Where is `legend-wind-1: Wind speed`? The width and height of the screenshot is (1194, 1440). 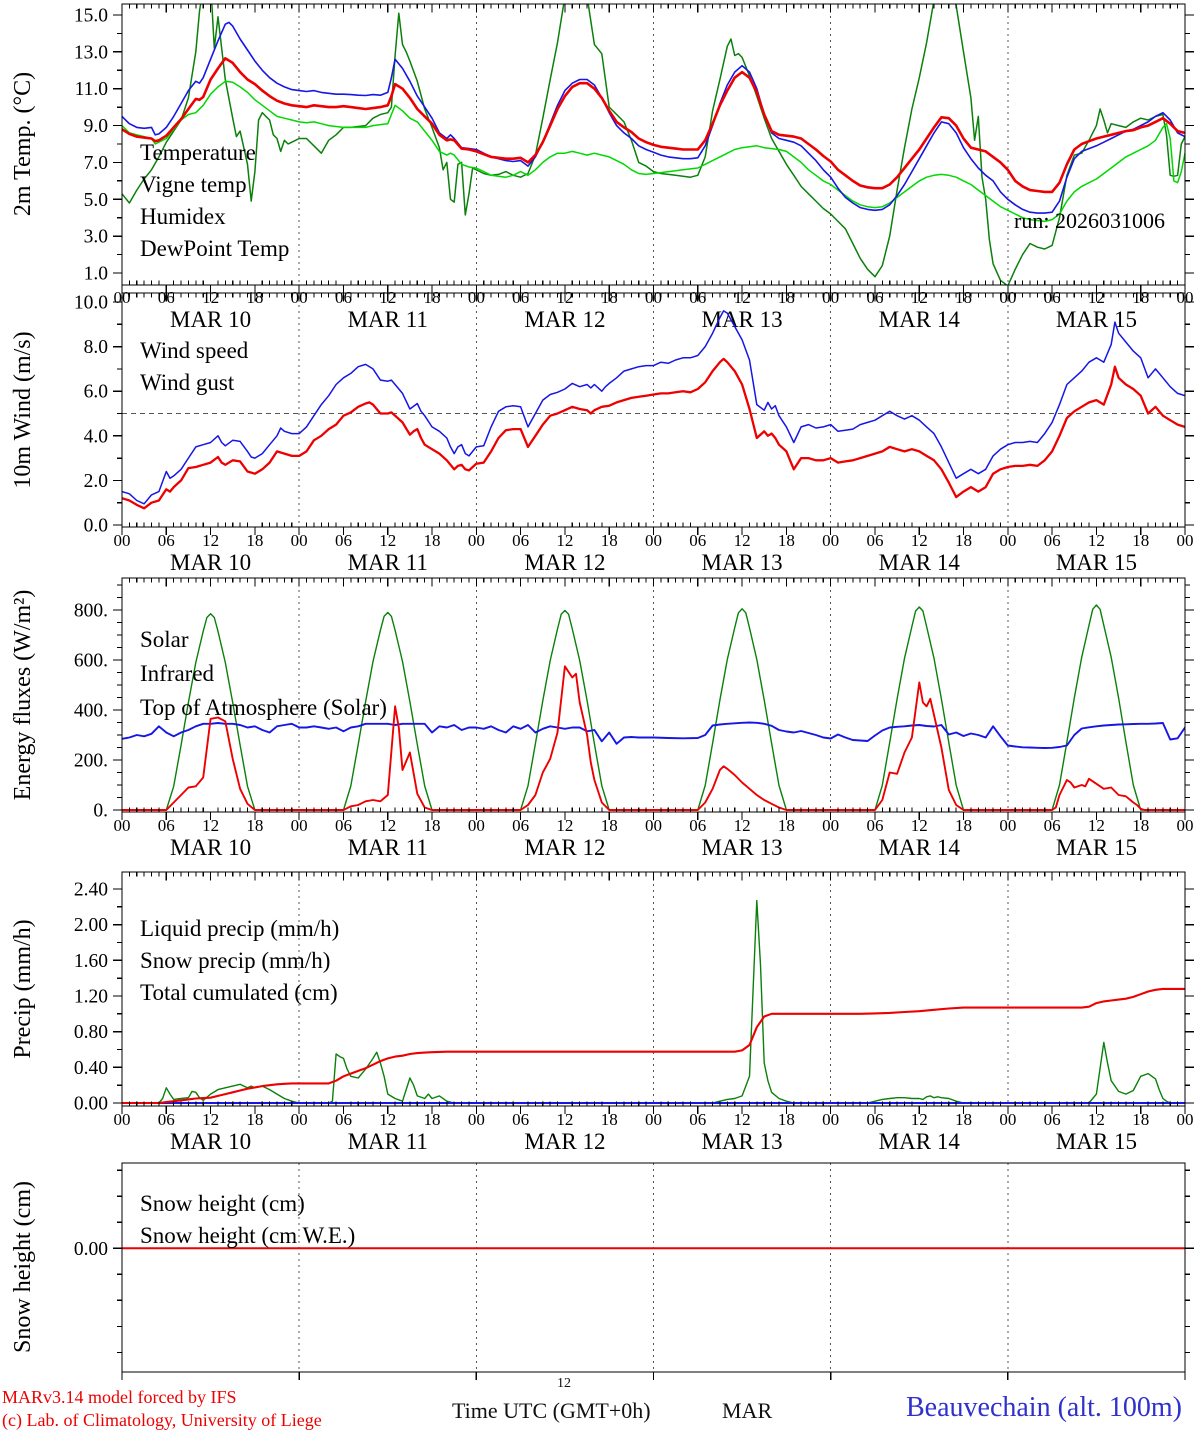 legend-wind-1: Wind speed is located at coordinates (194, 350).